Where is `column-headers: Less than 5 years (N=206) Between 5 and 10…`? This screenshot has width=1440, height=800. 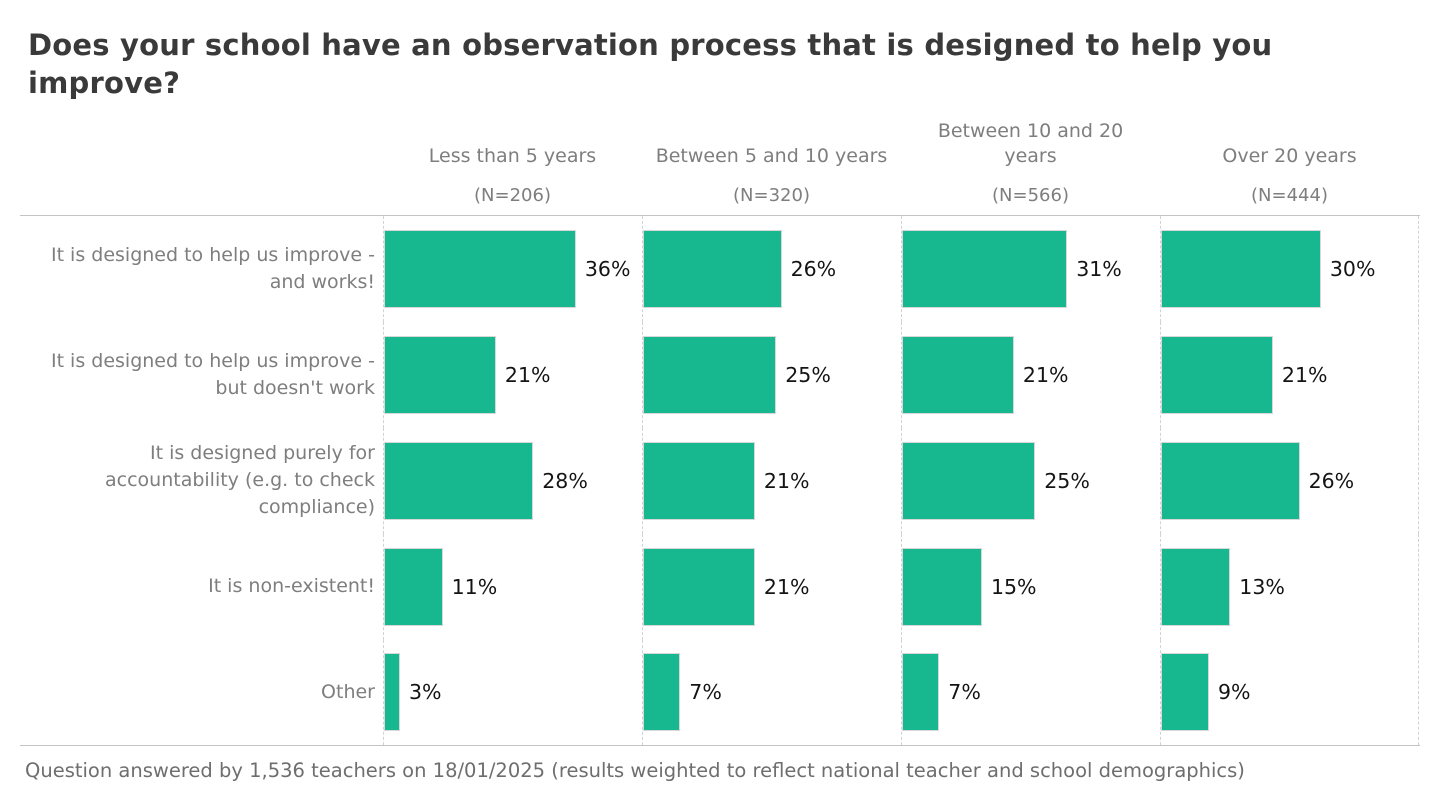
column-headers: Less than 5 years (N=206) Between 5 and 10… is located at coordinates (720, 167).